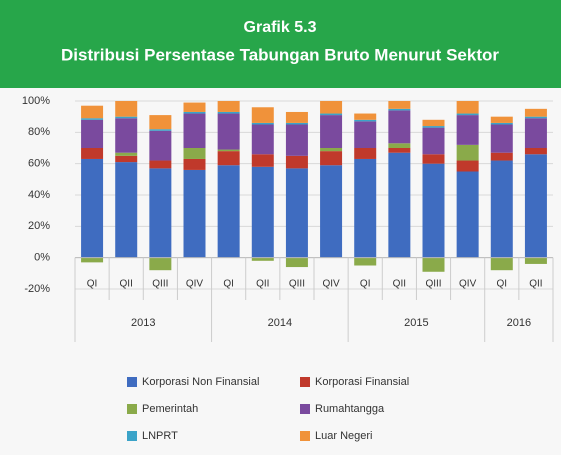  Describe the element at coordinates (280, 323) in the screenshot. I see `year-label: 2014` at that location.